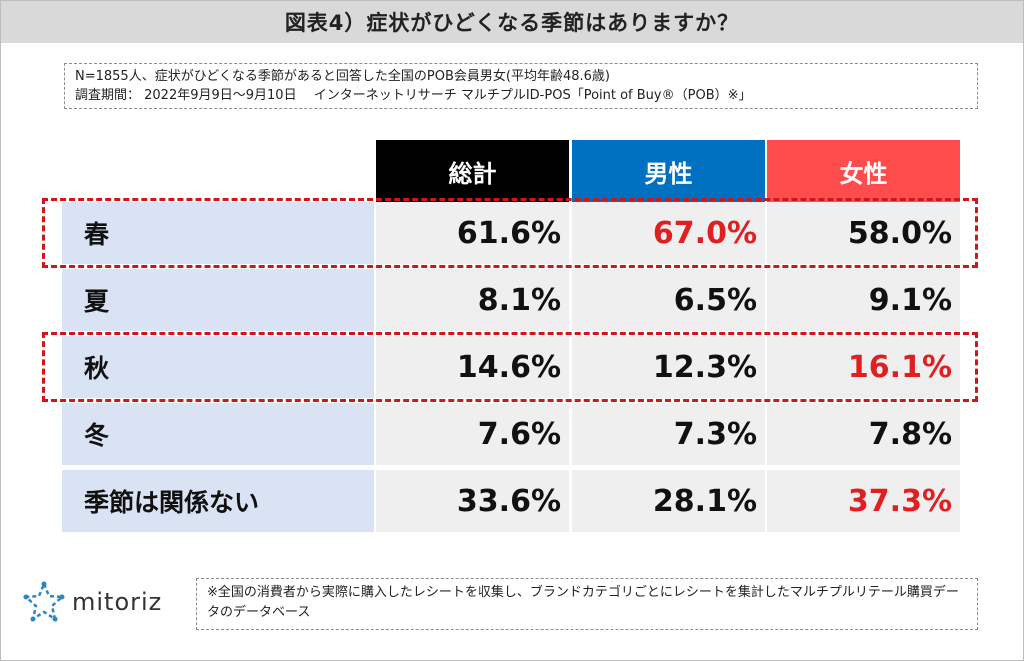  What do you see at coordinates (472, 501) in the screenshot?
I see `value-cell-total: 33.6%` at bounding box center [472, 501].